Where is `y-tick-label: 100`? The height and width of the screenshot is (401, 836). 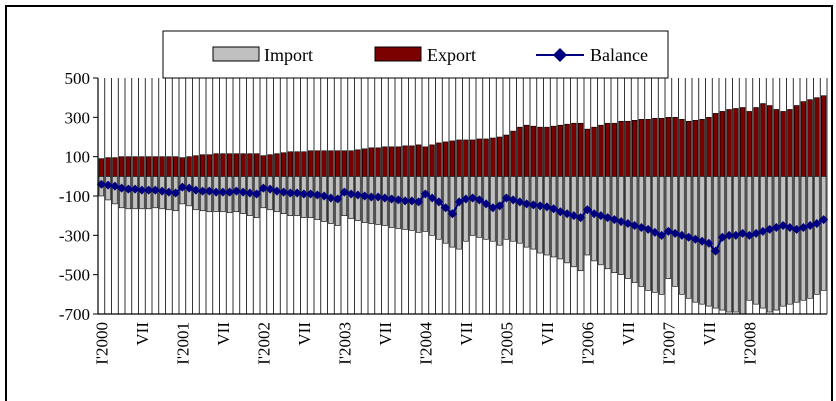
y-tick-label: 100 is located at coordinates (78, 157).